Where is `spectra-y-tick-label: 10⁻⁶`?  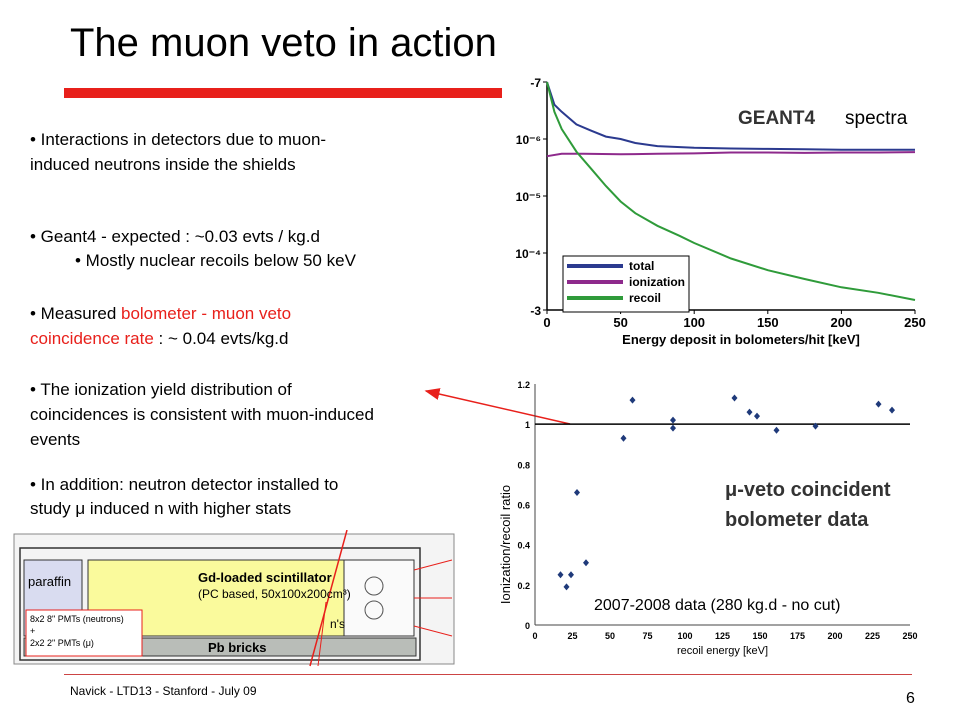
spectra-y-tick-label: 10⁻⁶ is located at coordinates (528, 140).